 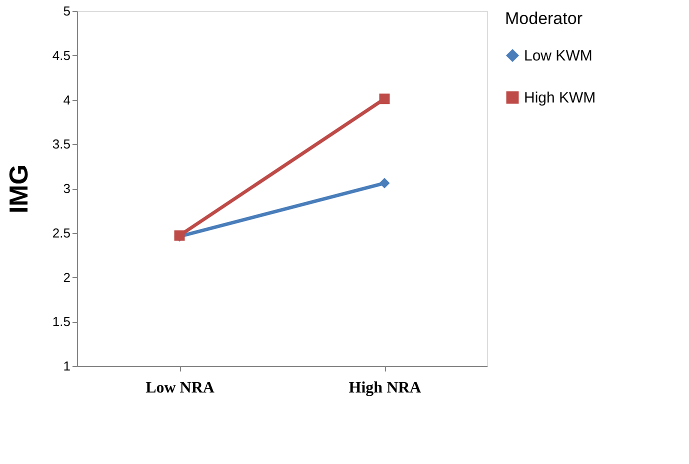 What do you see at coordinates (180, 388) in the screenshot?
I see `x-tick-label: Low NRA` at bounding box center [180, 388].